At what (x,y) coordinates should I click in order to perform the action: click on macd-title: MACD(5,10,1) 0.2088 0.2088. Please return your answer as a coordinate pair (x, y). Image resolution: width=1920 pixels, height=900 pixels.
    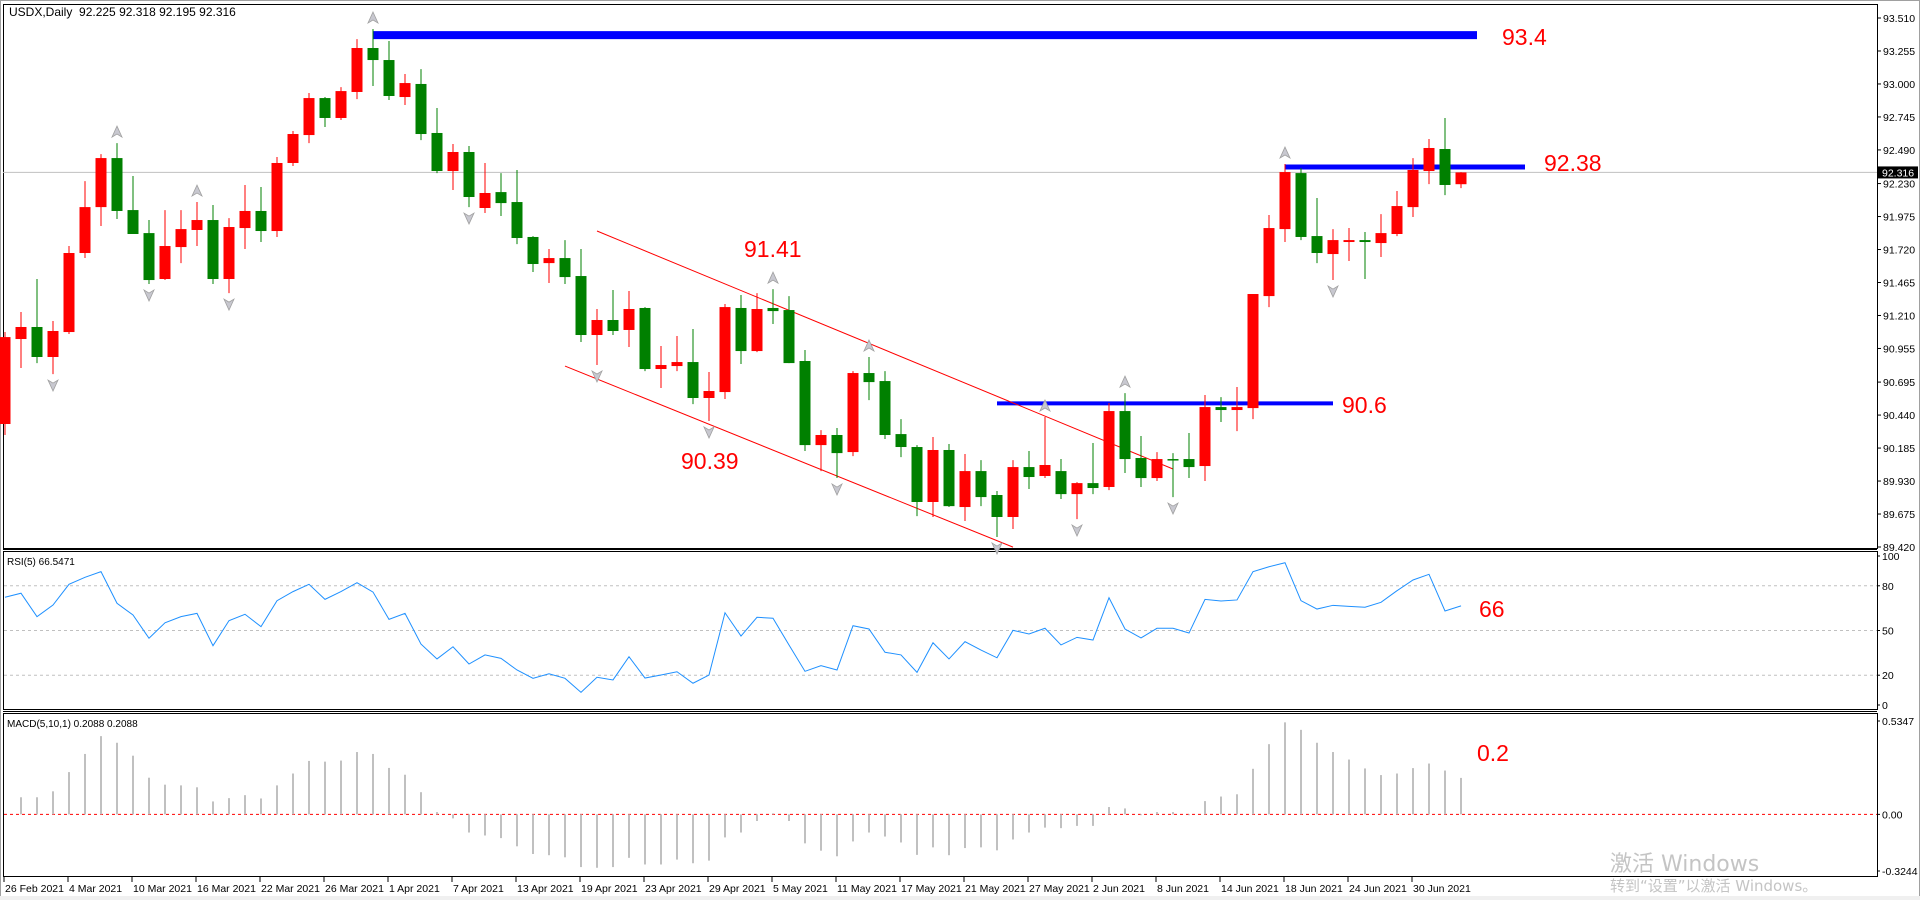
    Looking at the image, I should click on (72, 724).